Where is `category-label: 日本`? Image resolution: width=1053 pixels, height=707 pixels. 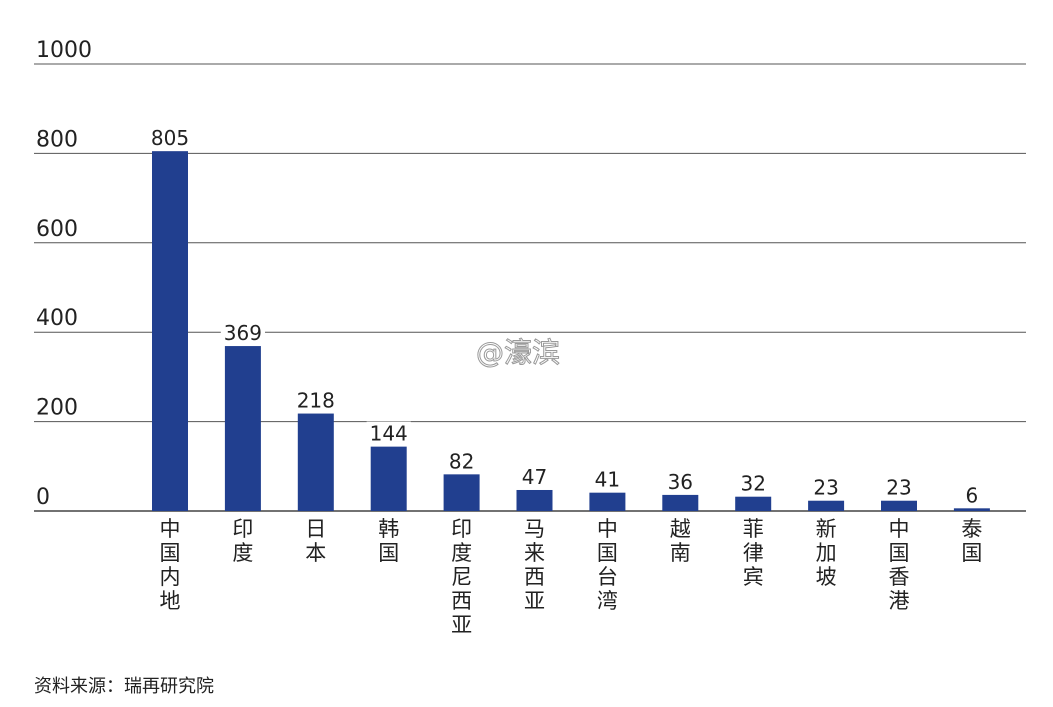 category-label: 日本 is located at coordinates (315, 541).